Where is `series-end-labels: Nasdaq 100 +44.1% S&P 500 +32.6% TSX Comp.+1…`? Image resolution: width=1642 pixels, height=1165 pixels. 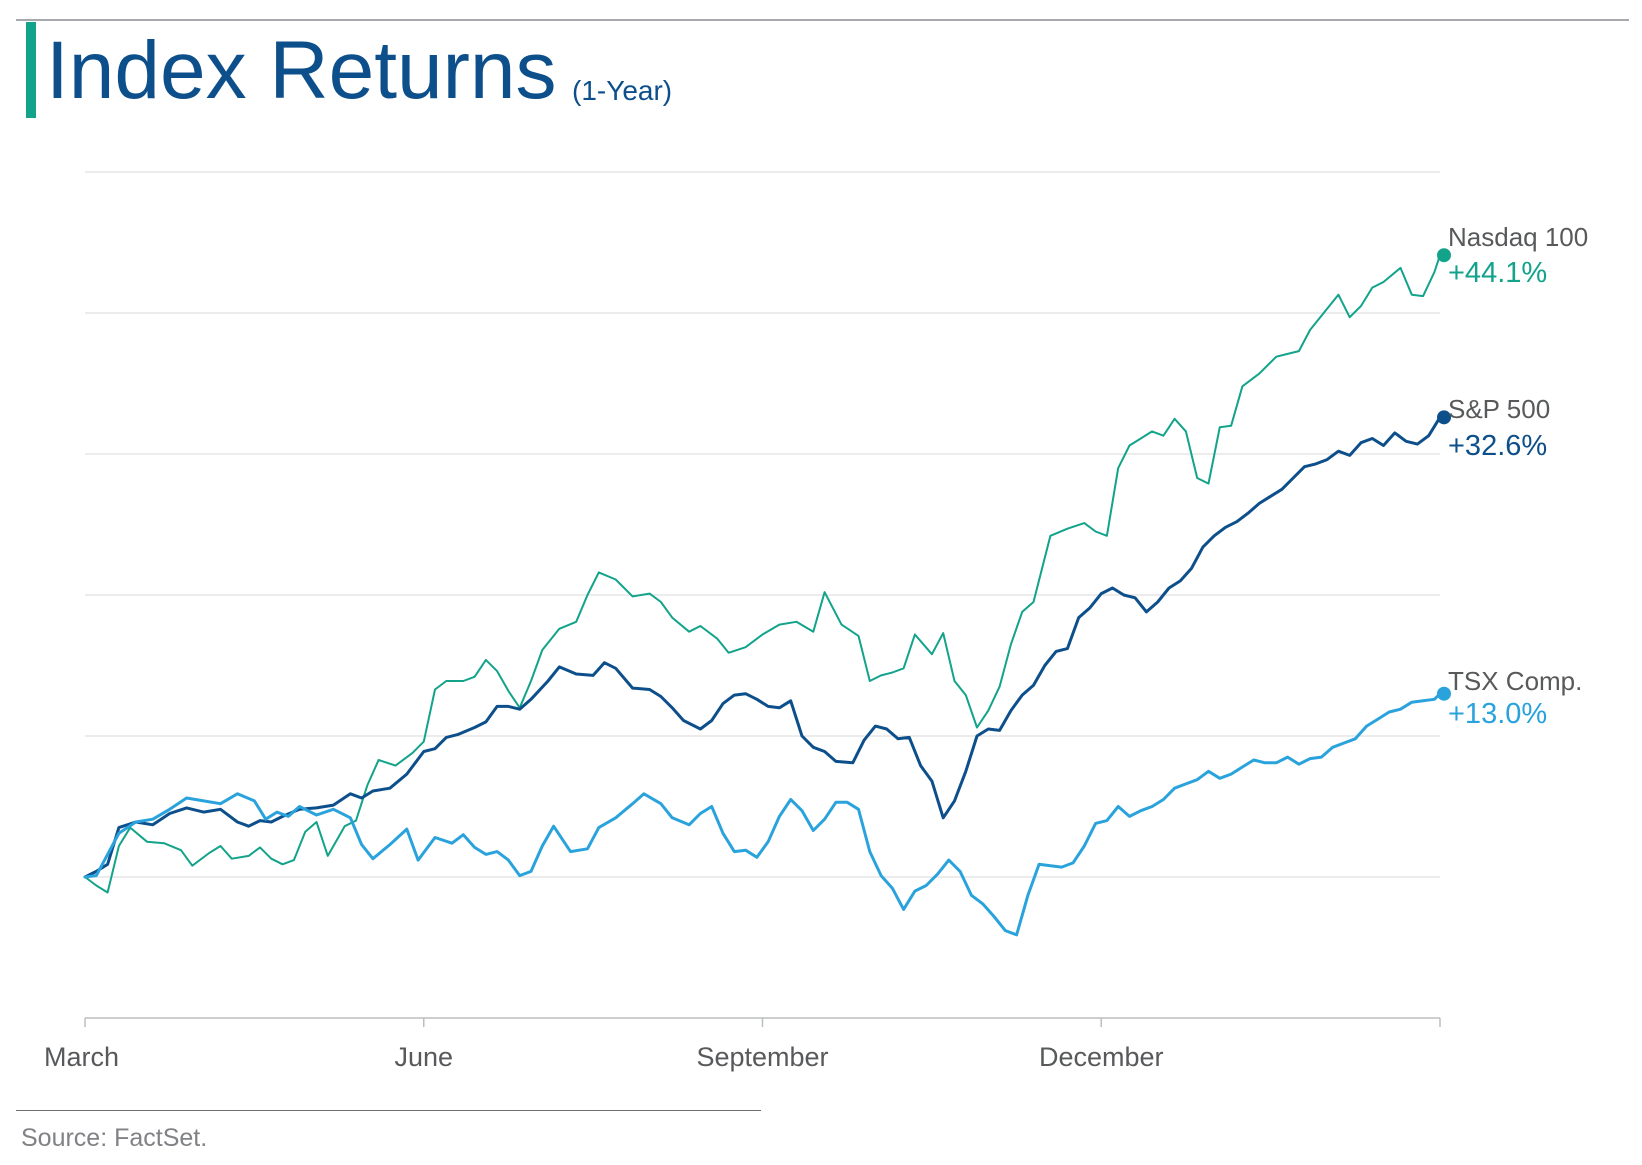 series-end-labels: Nasdaq 100 +44.1% S&P 500 +32.6% TSX Comp.+1… is located at coordinates (1518, 476).